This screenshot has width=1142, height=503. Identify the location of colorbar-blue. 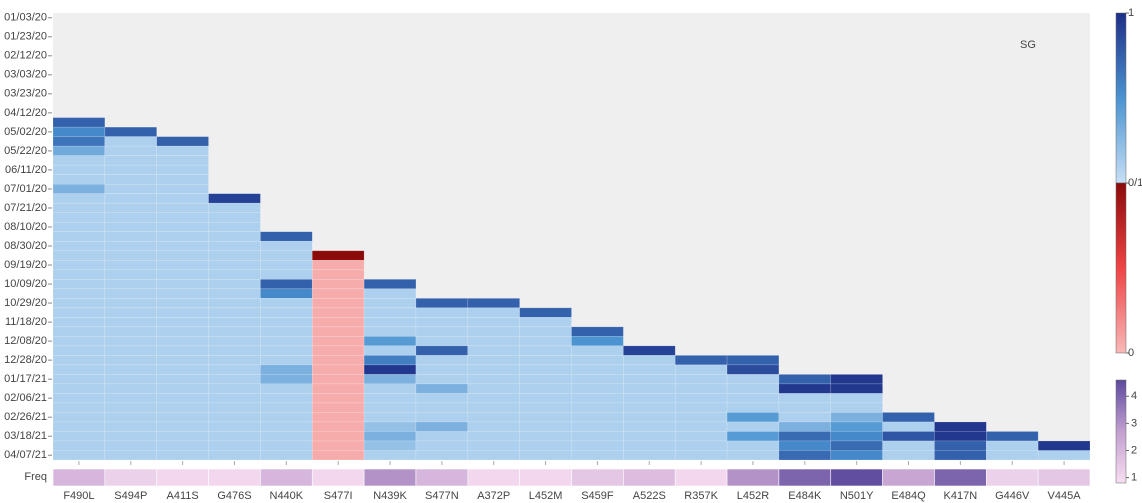
(1121, 98).